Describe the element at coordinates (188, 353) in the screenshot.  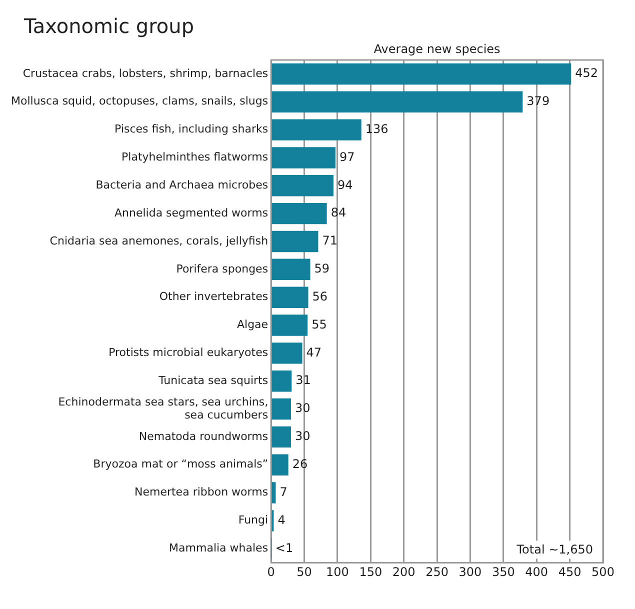
I see `y-tick-label: Protists microbial eukaryotes` at that location.